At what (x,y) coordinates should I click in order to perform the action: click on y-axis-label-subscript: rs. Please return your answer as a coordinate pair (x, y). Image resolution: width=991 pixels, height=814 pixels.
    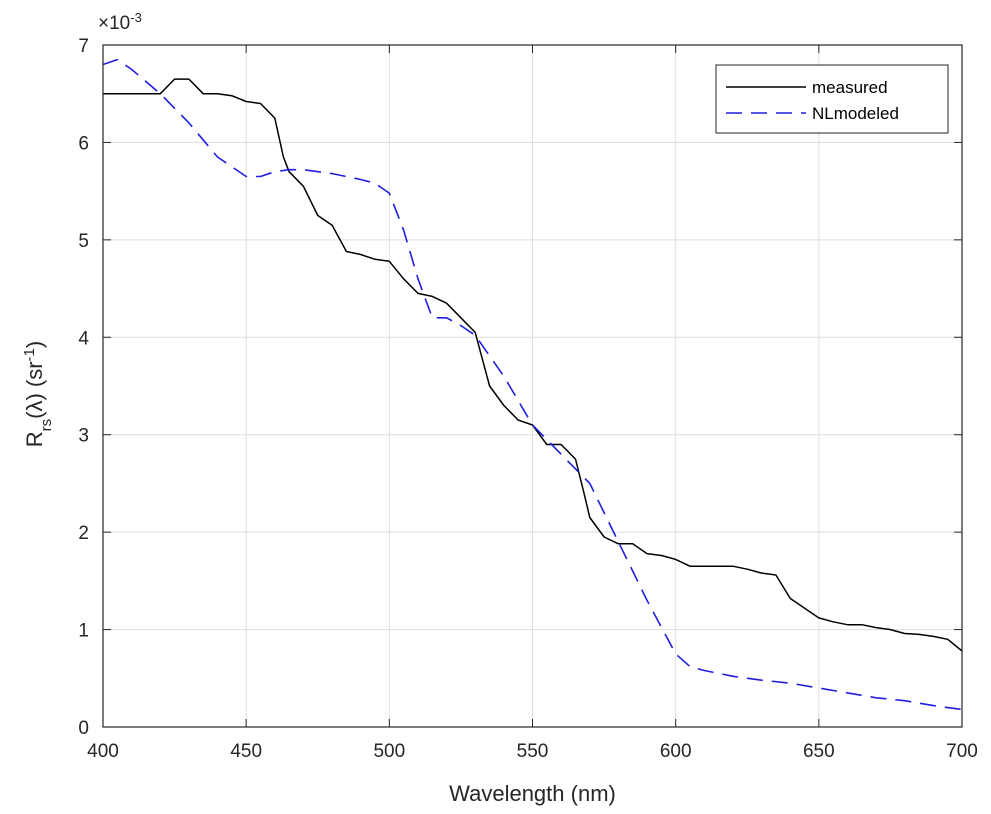
    Looking at the image, I should click on (46, 425).